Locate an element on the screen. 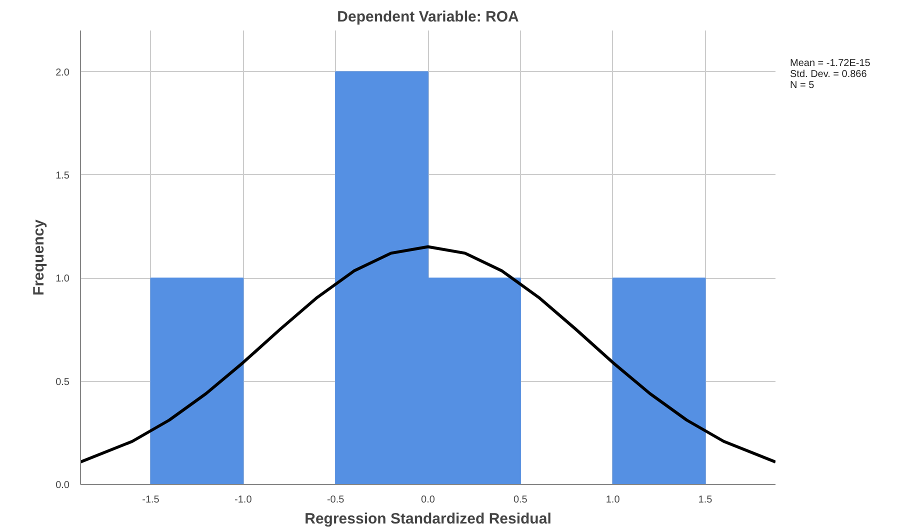  x-axis-title: Regression Standardized Residual is located at coordinates (428, 519).